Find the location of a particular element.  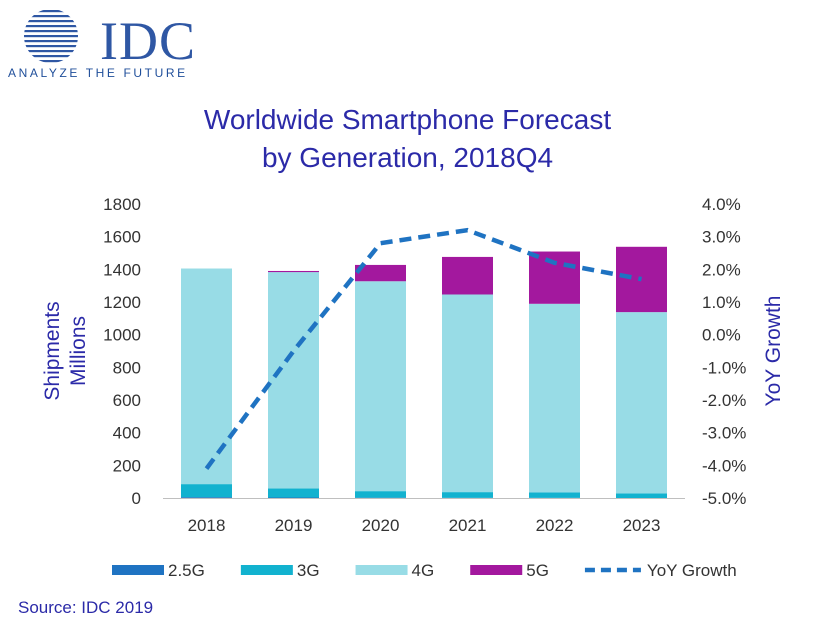

y2-axis-title: YoY Growth is located at coordinates (773, 351).